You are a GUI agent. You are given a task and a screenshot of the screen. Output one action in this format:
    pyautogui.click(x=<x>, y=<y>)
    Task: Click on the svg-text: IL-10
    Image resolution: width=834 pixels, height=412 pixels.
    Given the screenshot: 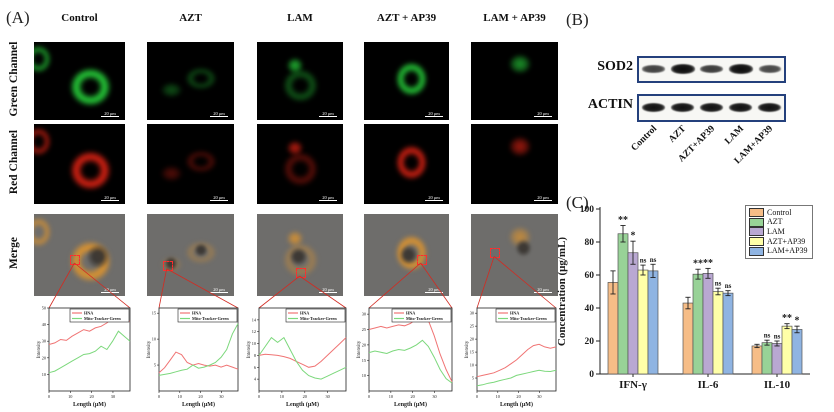 What is the action you would take?
    pyautogui.click(x=777, y=385)
    